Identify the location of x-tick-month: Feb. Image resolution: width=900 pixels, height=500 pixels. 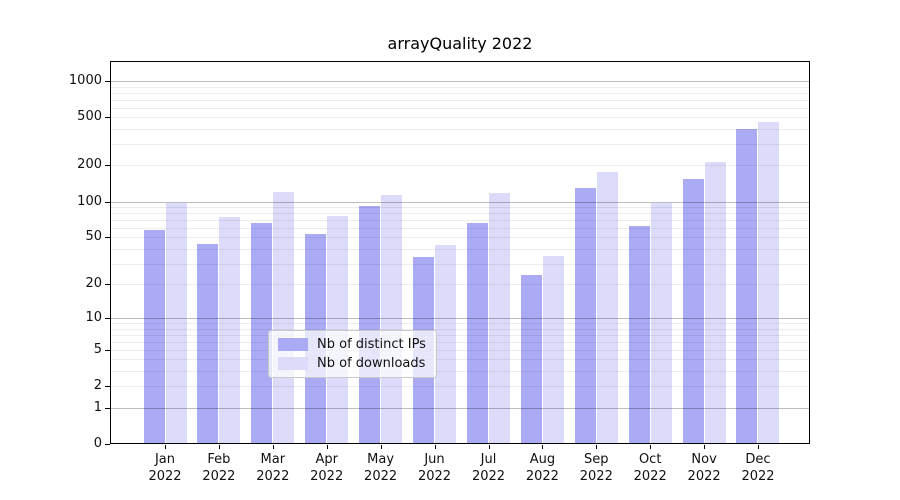
(219, 459).